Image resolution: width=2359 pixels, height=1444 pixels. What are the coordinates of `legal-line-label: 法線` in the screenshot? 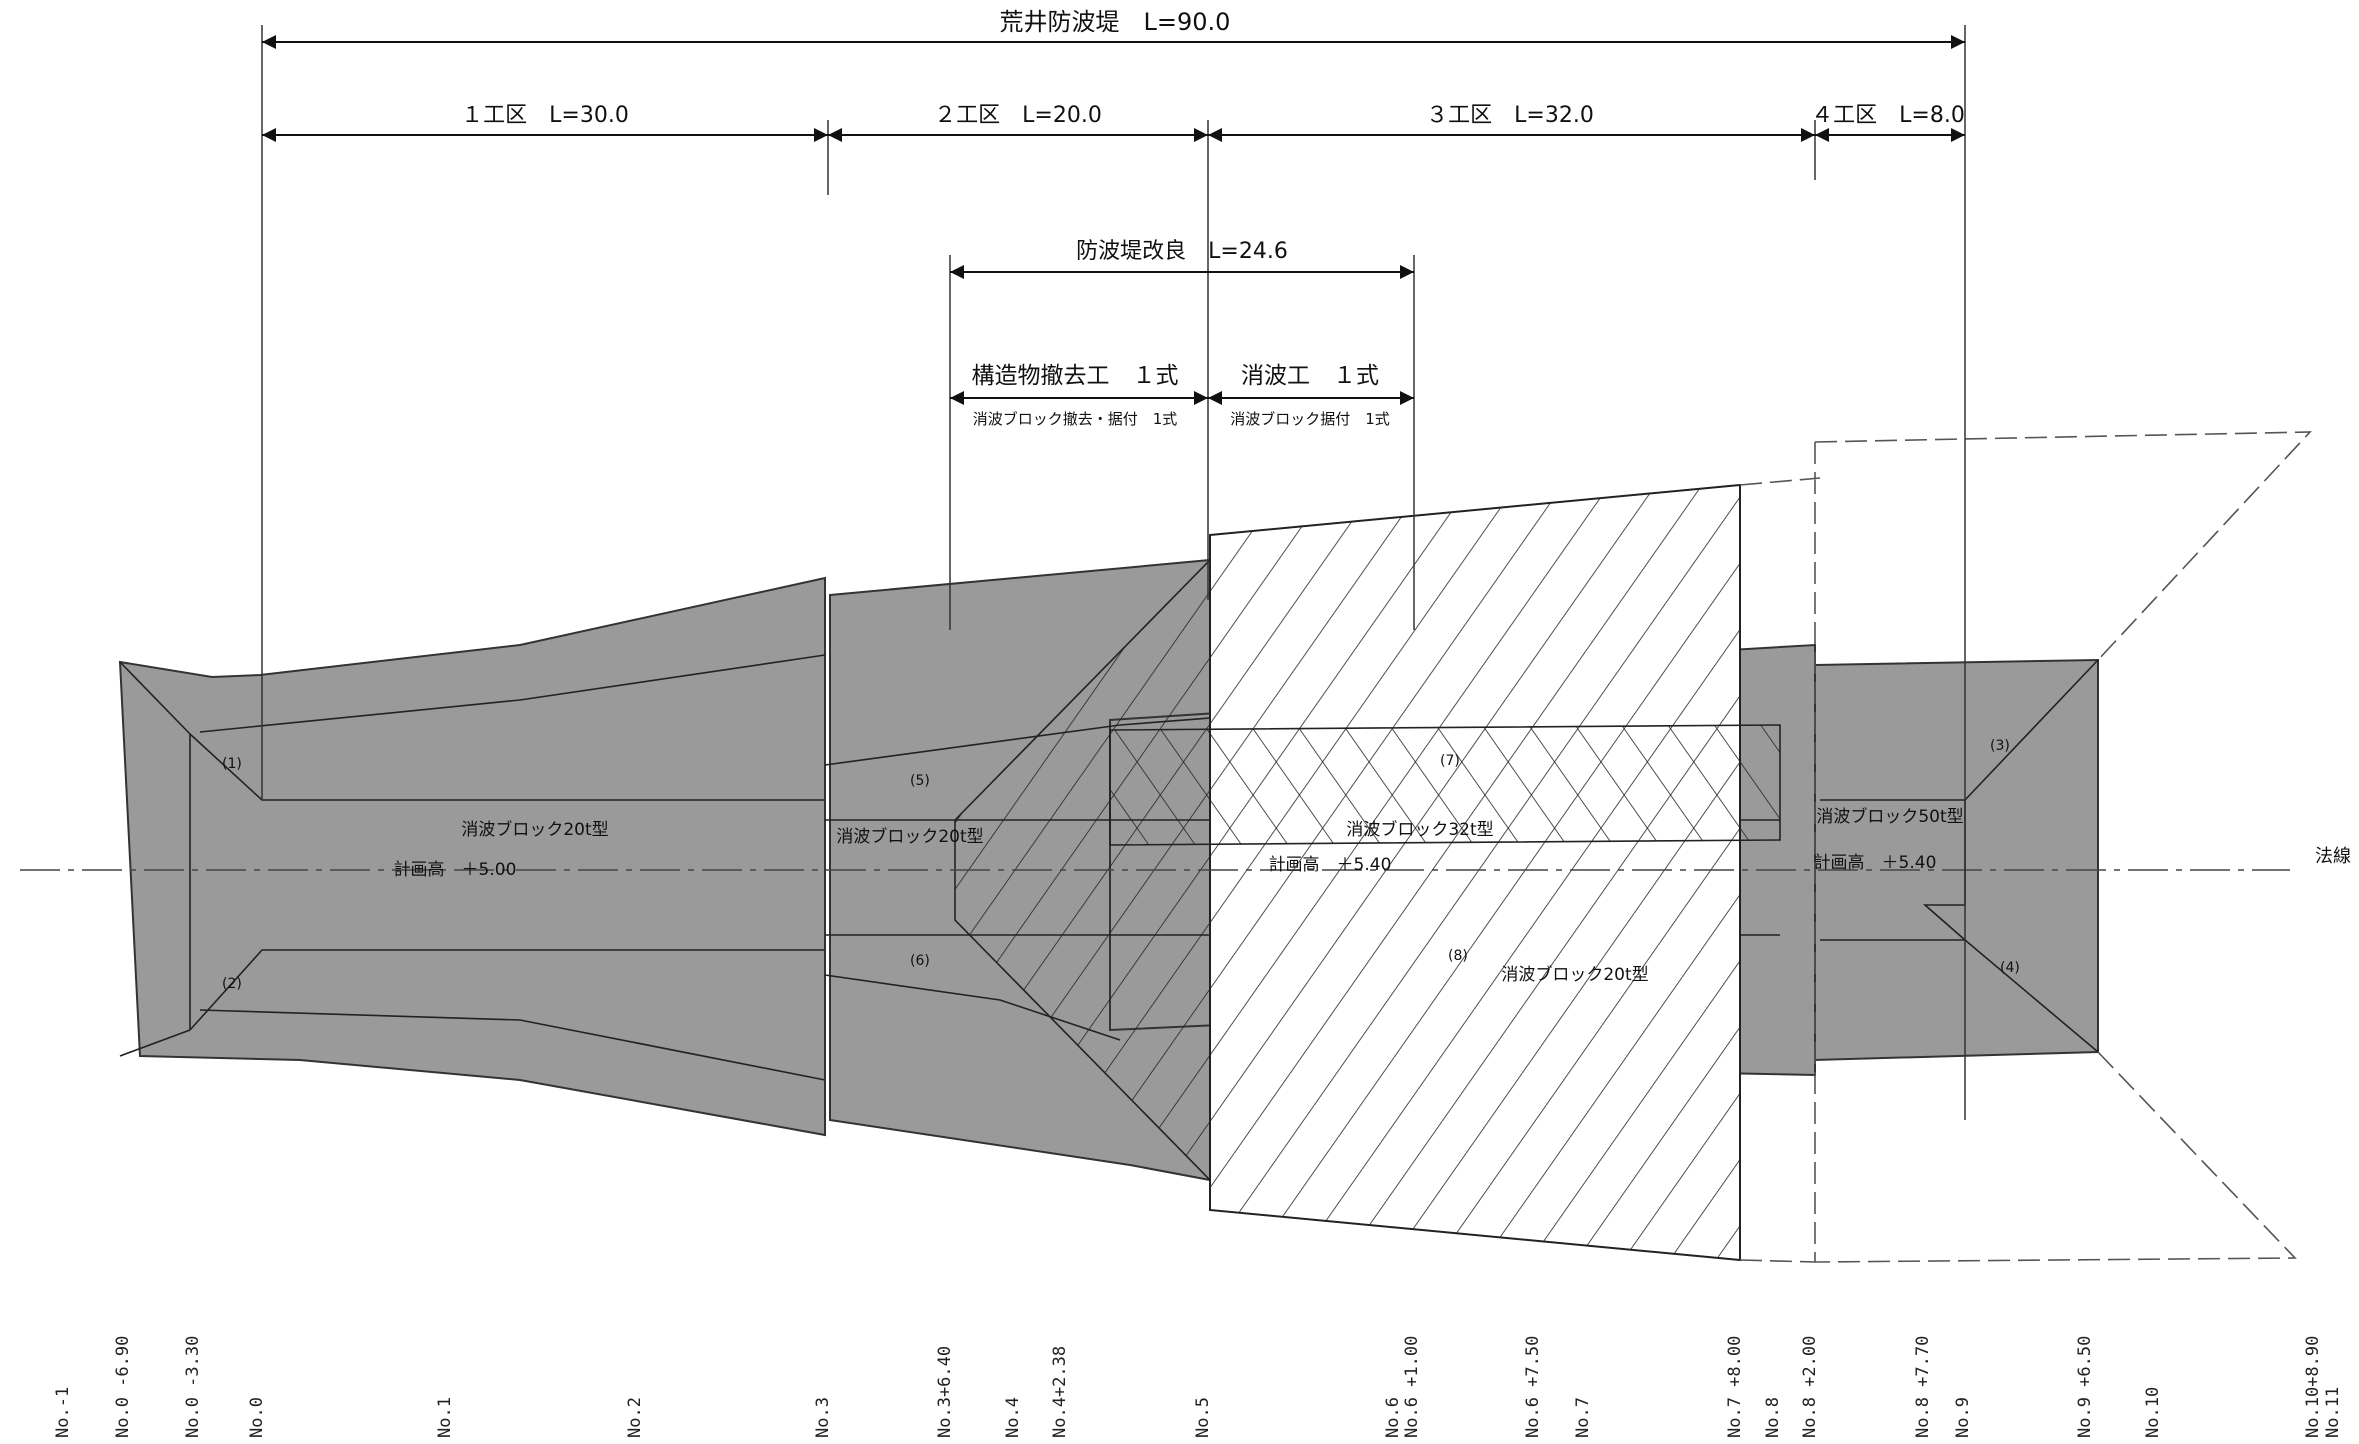 It's located at (2333, 856).